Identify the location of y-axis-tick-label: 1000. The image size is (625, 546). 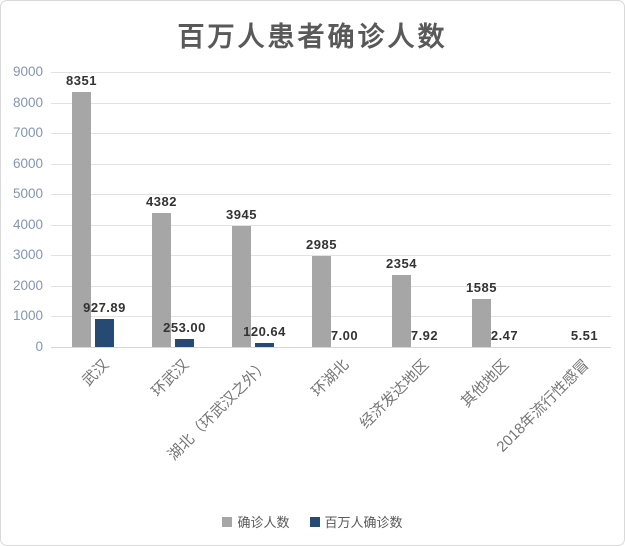
(27, 316).